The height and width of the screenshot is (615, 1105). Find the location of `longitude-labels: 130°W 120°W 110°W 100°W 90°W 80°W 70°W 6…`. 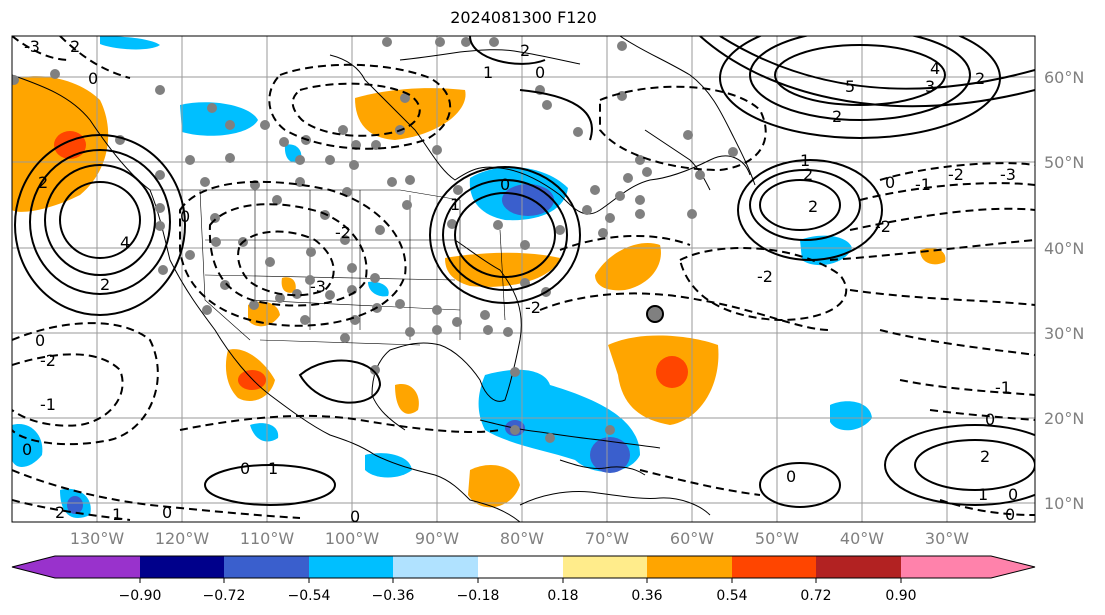

longitude-labels: 130°W 120°W 110°W 100°W 90°W 80°W 70°W 6… is located at coordinates (519, 538).